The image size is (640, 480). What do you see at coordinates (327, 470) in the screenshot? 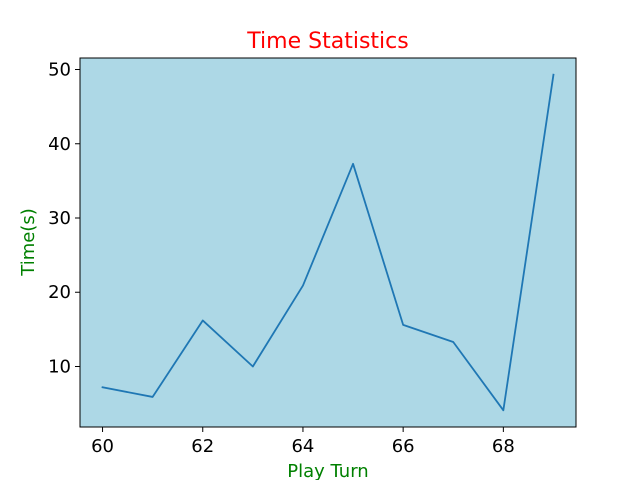
I see `x-axis-label: Play Turn` at bounding box center [327, 470].